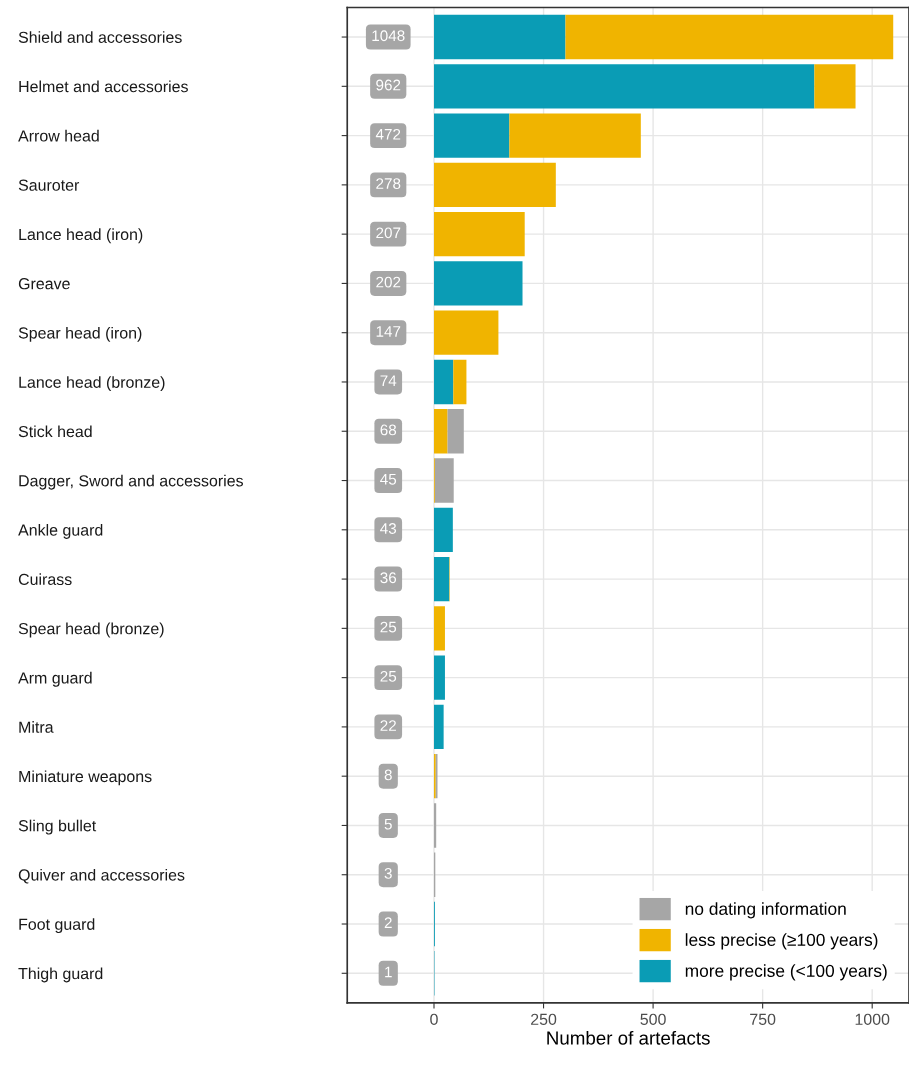 This screenshot has width=909, height=1068. Describe the element at coordinates (388, 331) in the screenshot. I see `total-label: 147` at that location.